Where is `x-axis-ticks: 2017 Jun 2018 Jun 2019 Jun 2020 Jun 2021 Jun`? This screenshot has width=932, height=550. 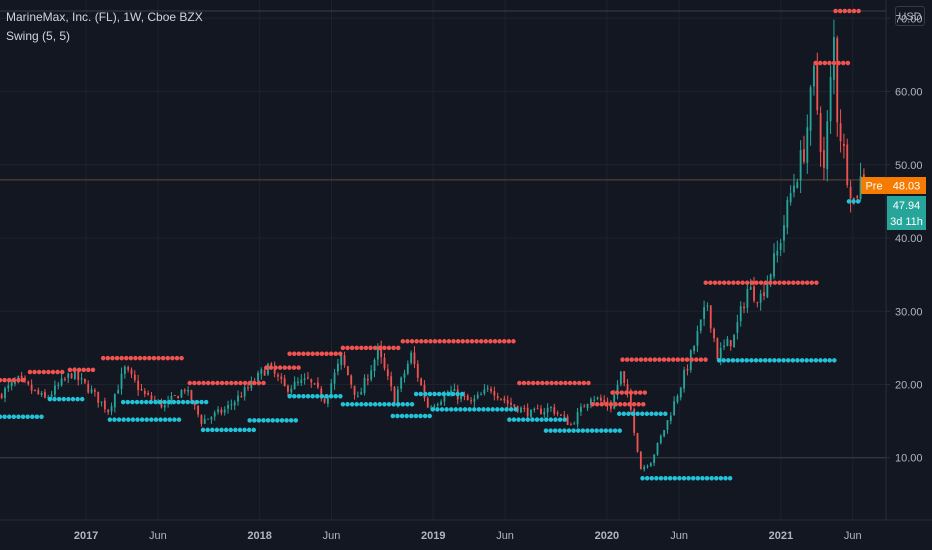
x-axis-ticks: 2017 Jun 2018 Jun 2019 Jun 2020 Jun 2021 Jun is located at coordinates (468, 536).